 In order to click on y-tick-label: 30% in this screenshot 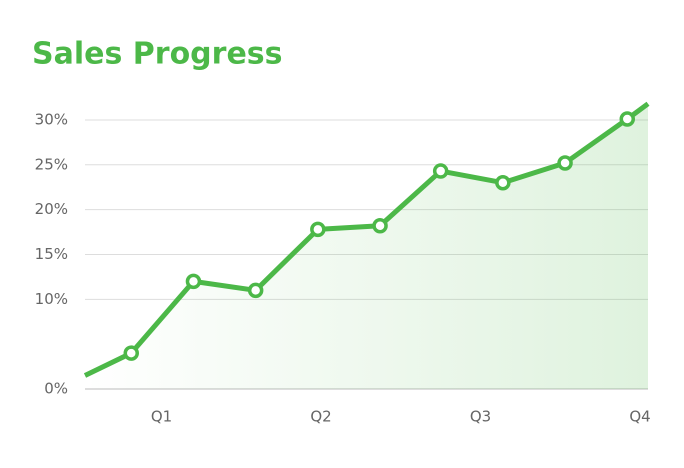, I will do `click(51, 119)`.